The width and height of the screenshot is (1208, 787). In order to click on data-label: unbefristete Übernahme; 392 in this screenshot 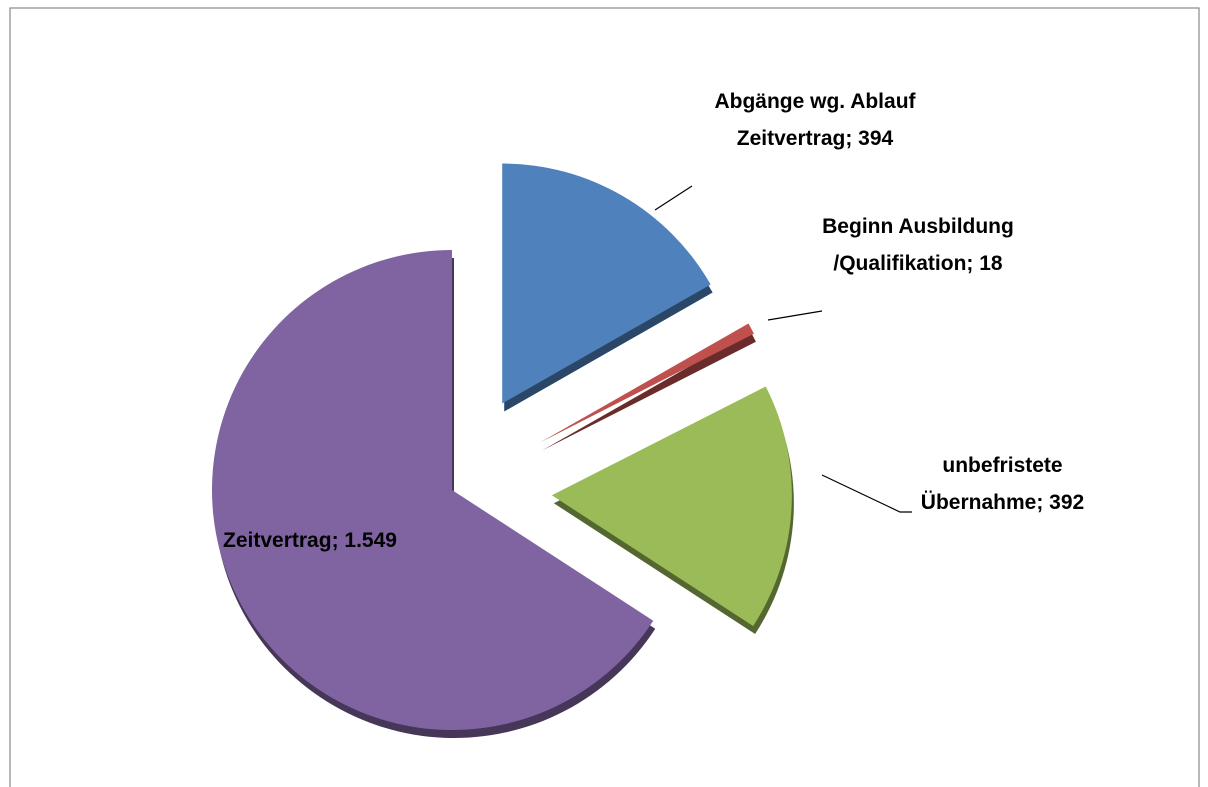, I will do `click(1002, 484)`.